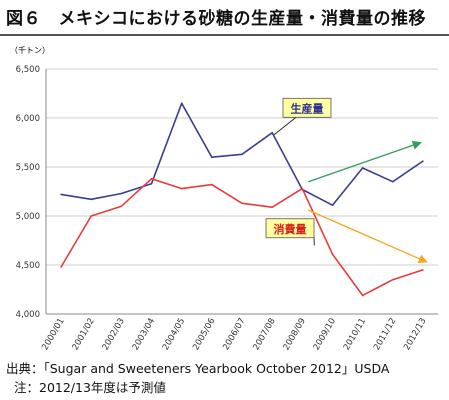 Image resolution: width=449 pixels, height=400 pixels. What do you see at coordinates (28, 266) in the screenshot?
I see `y-tick-label: 4,500` at bounding box center [28, 266].